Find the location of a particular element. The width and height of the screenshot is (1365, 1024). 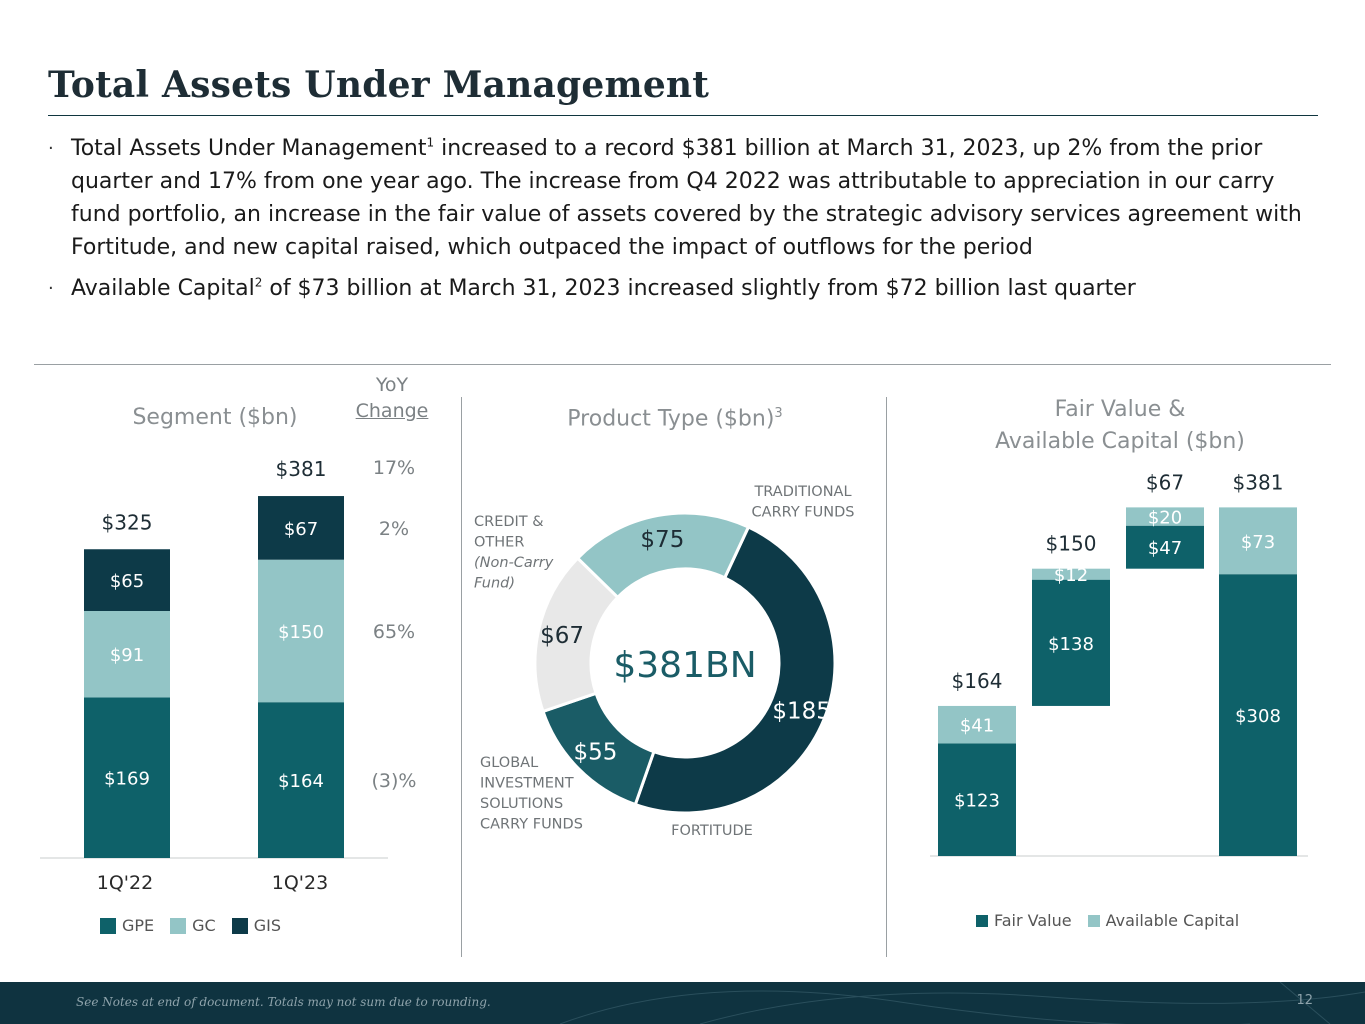

yoy-gis: 2% is located at coordinates (394, 529).